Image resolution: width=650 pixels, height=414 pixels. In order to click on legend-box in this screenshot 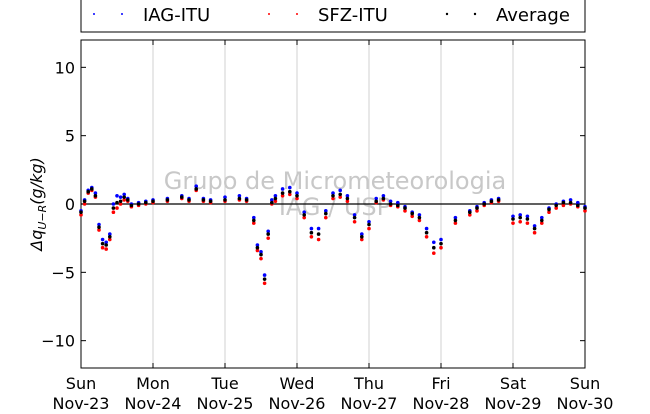, I will do `click(333, 16)`.